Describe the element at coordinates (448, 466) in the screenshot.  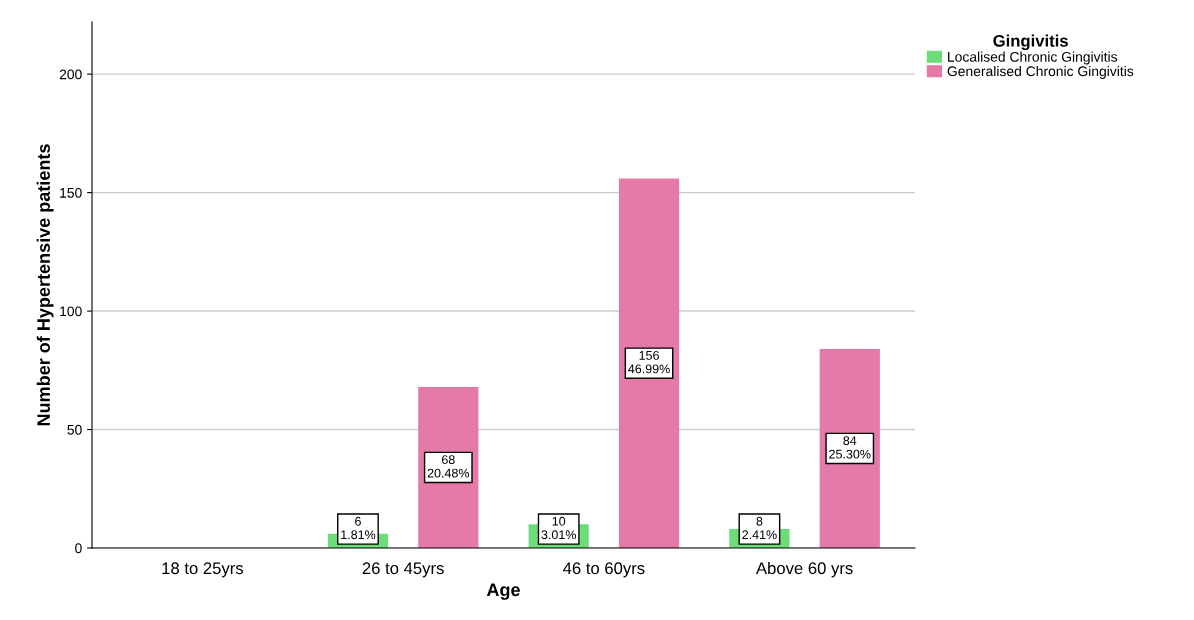
I see `data-label: 68 20.48%` at that location.